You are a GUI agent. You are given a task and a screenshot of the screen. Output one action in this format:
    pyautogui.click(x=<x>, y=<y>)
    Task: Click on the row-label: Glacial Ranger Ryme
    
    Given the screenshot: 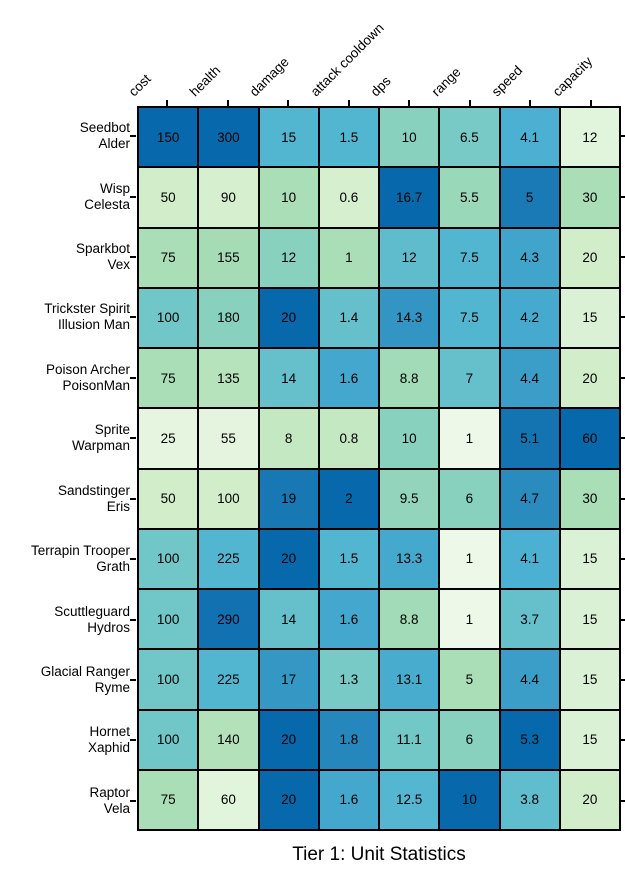 What is the action you would take?
    pyautogui.click(x=85, y=679)
    